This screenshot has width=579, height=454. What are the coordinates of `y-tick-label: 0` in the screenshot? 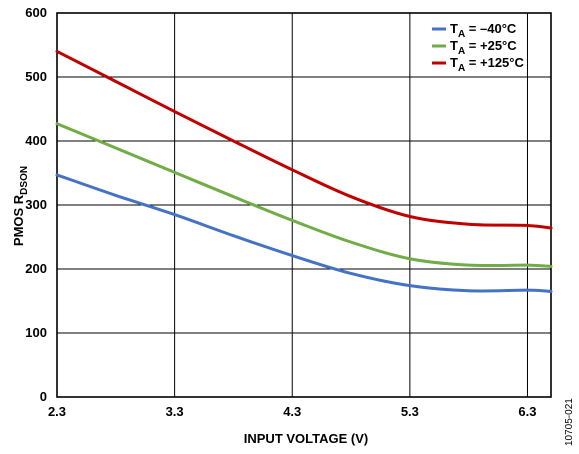 It's located at (43, 396).